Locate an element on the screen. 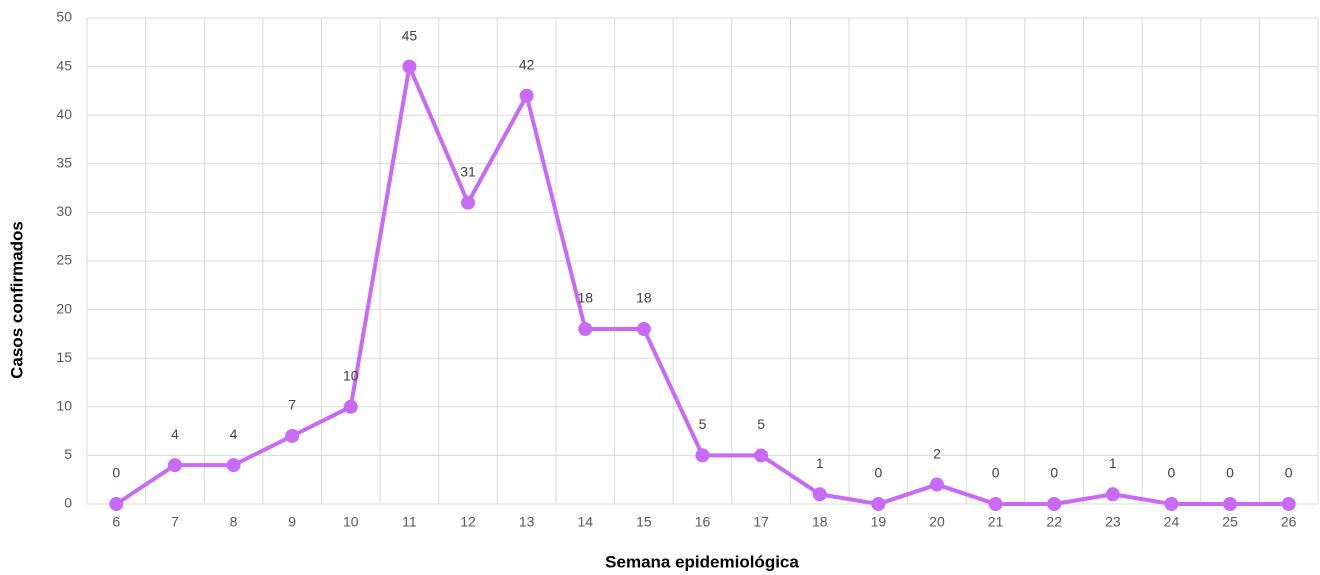 Image resolution: width=1320 pixels, height=575 pixels. x-tick-label: 8 is located at coordinates (234, 522).